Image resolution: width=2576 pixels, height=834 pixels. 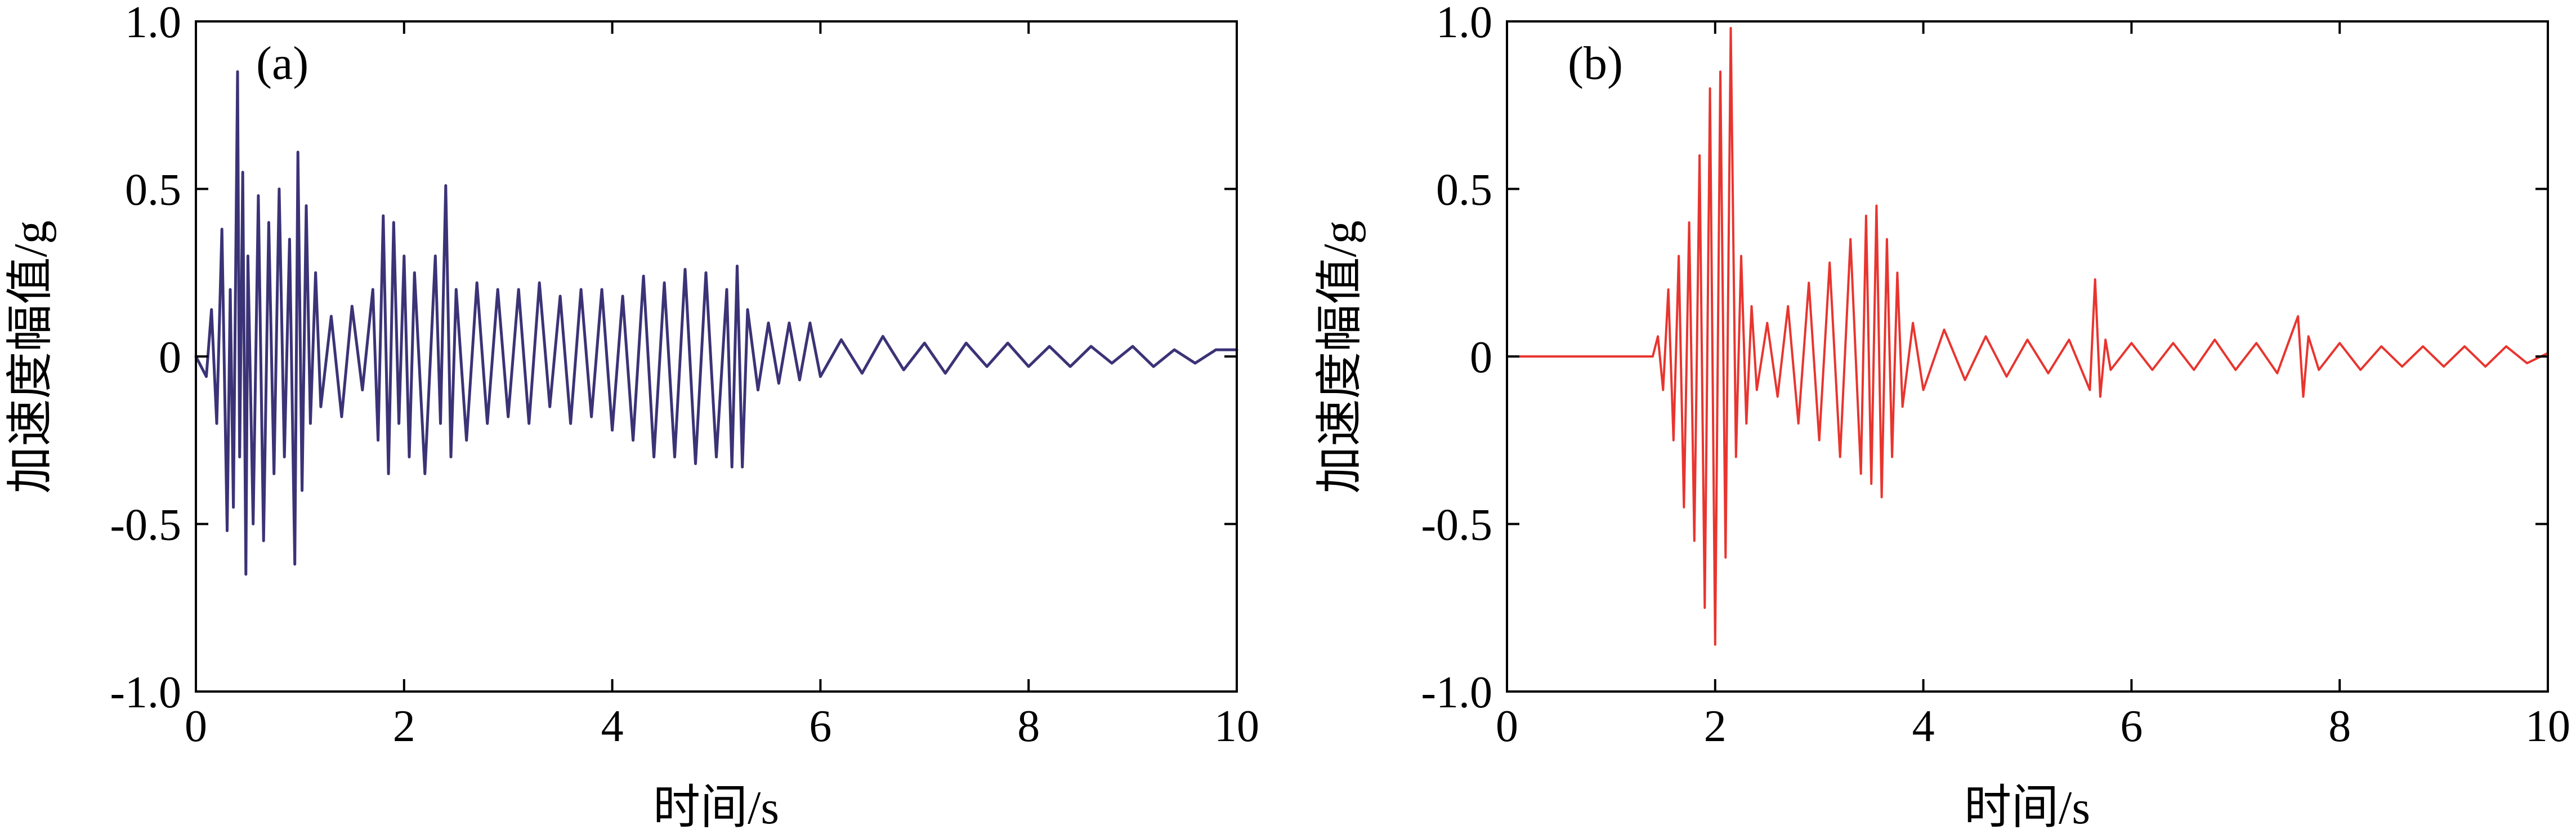 What do you see at coordinates (170, 358) in the screenshot?
I see `panel-a-y-tick-label: 0` at bounding box center [170, 358].